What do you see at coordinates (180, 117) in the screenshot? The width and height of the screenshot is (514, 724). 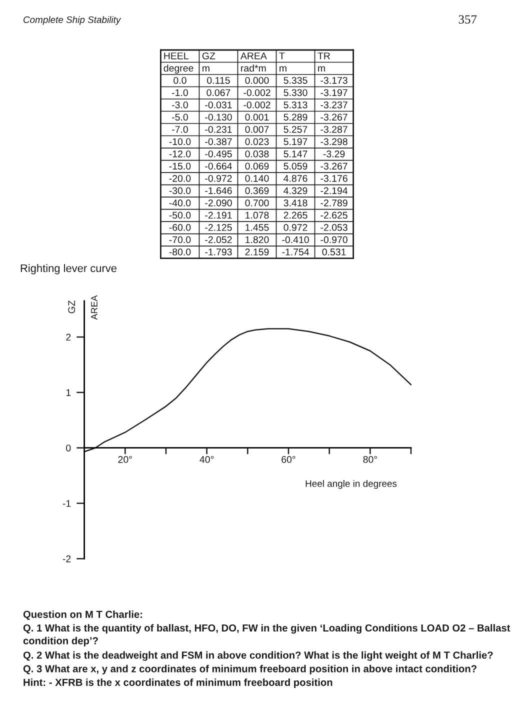 I see `text: -5.0` at bounding box center [180, 117].